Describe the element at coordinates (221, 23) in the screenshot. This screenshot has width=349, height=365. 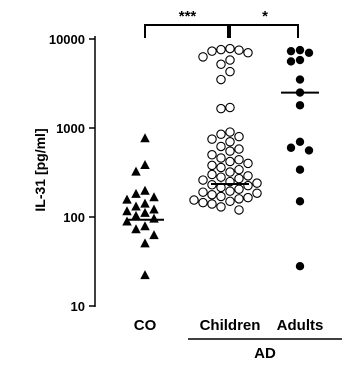
I see `significance-brackets: *** *` at that location.